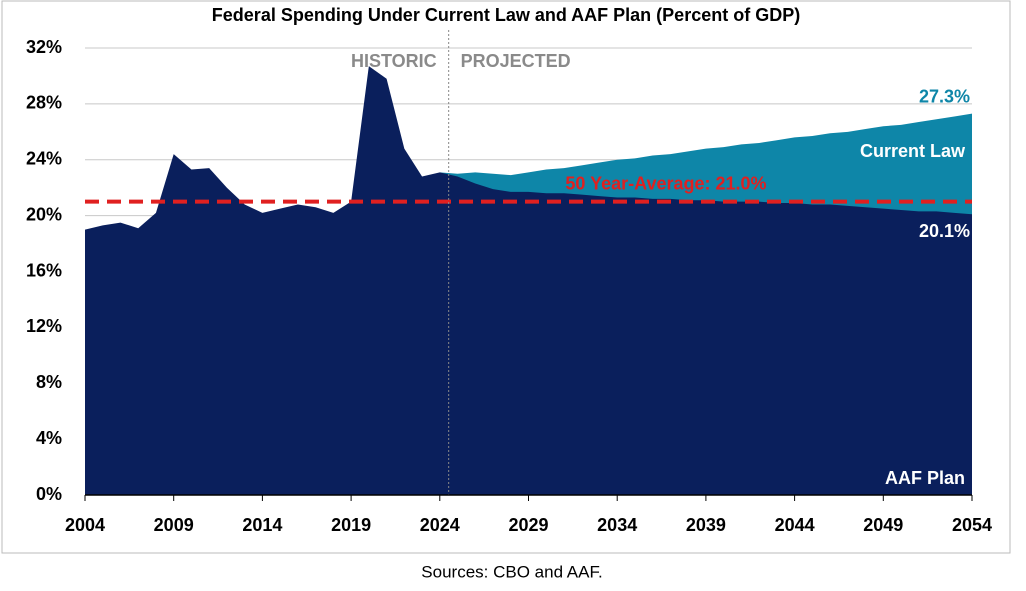 This screenshot has width=1026, height=591. I want to click on source-note: Sources: CBO and AAF., so click(511, 571).